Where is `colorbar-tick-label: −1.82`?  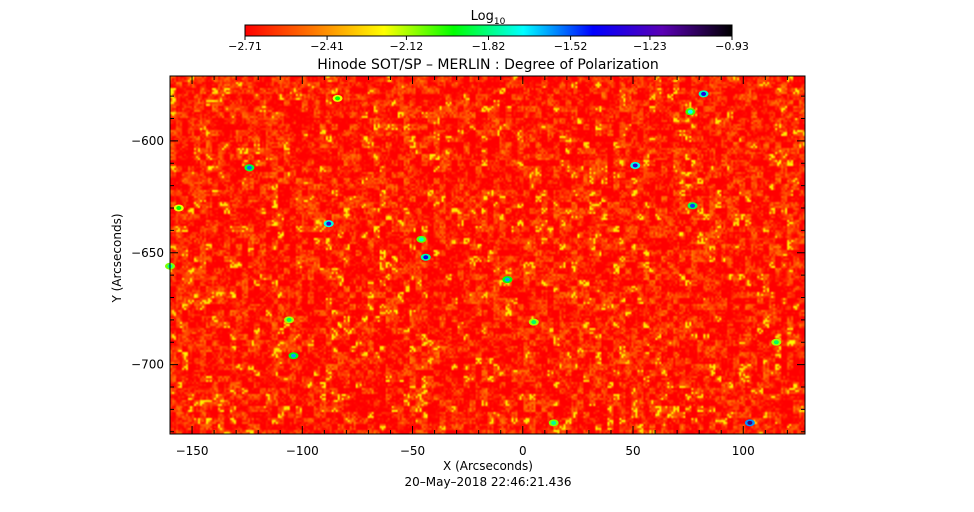 colorbar-tick-label: −1.82 is located at coordinates (489, 46).